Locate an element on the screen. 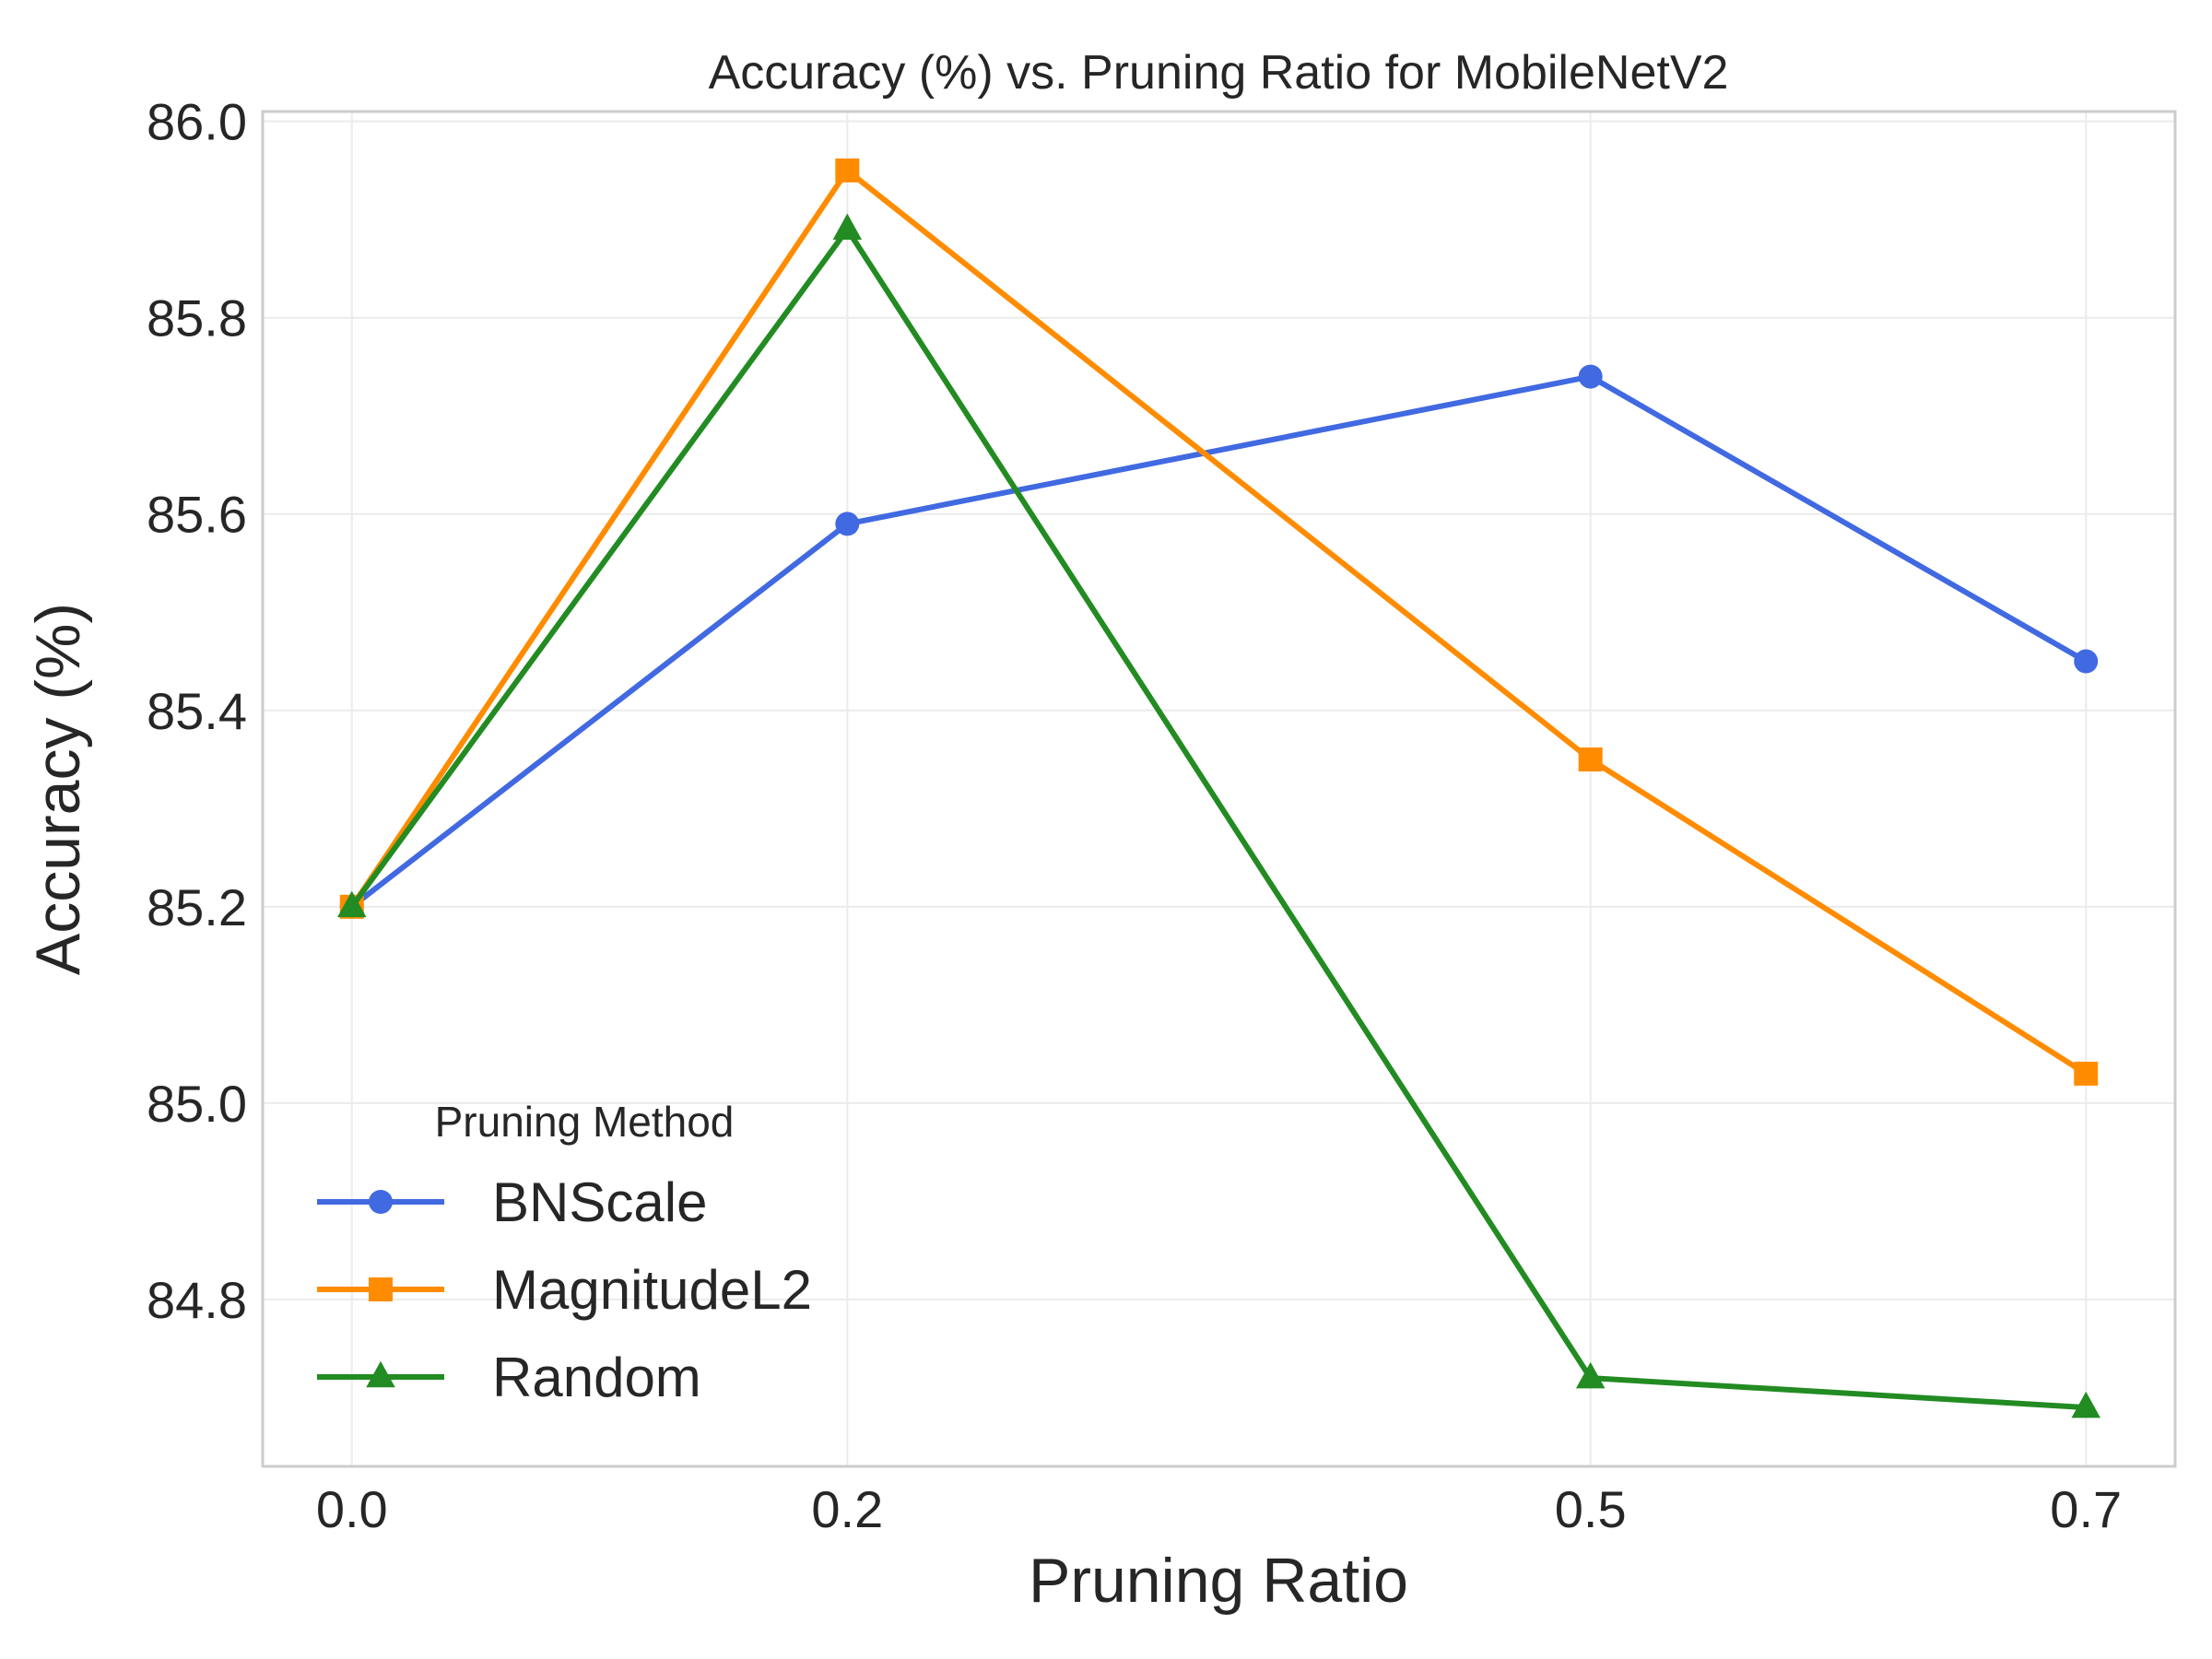  legend-label-bnscale: BNScale is located at coordinates (599, 1202).